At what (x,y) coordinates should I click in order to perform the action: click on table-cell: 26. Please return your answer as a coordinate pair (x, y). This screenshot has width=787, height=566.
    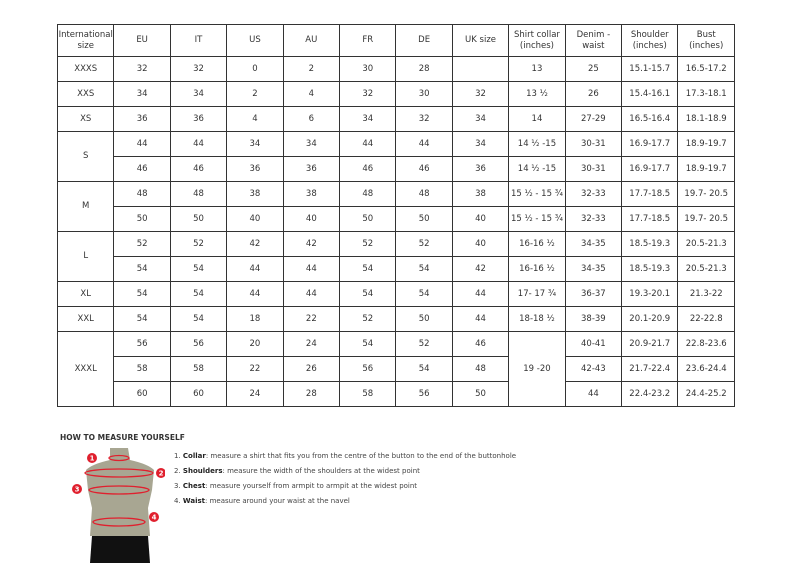
    Looking at the image, I should click on (593, 94).